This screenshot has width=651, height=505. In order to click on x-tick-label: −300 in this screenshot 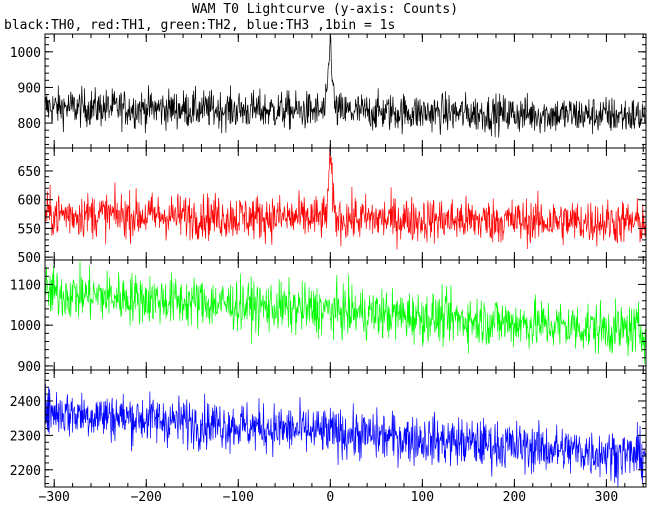, I will do `click(54, 497)`.